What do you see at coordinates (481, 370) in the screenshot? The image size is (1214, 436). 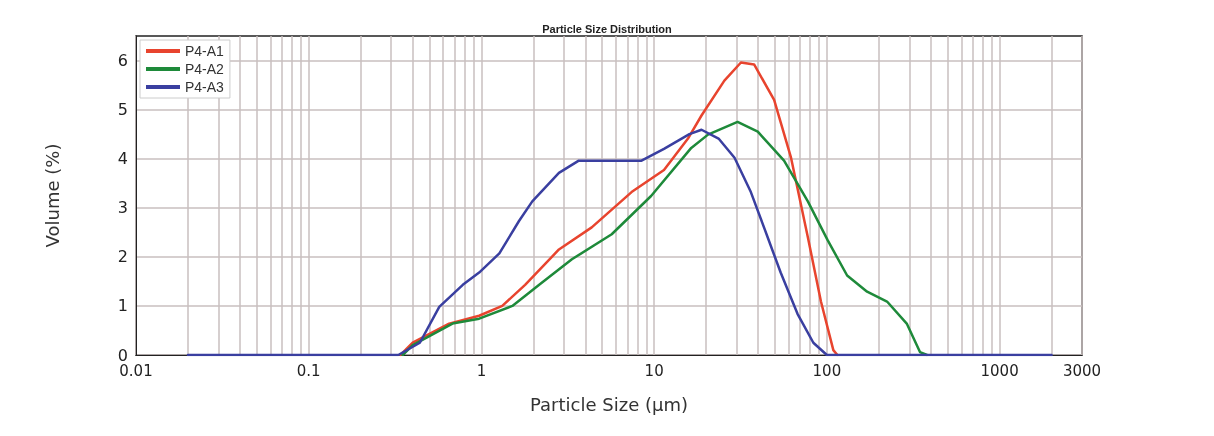 I see `x-tick-label: 1` at bounding box center [481, 370].